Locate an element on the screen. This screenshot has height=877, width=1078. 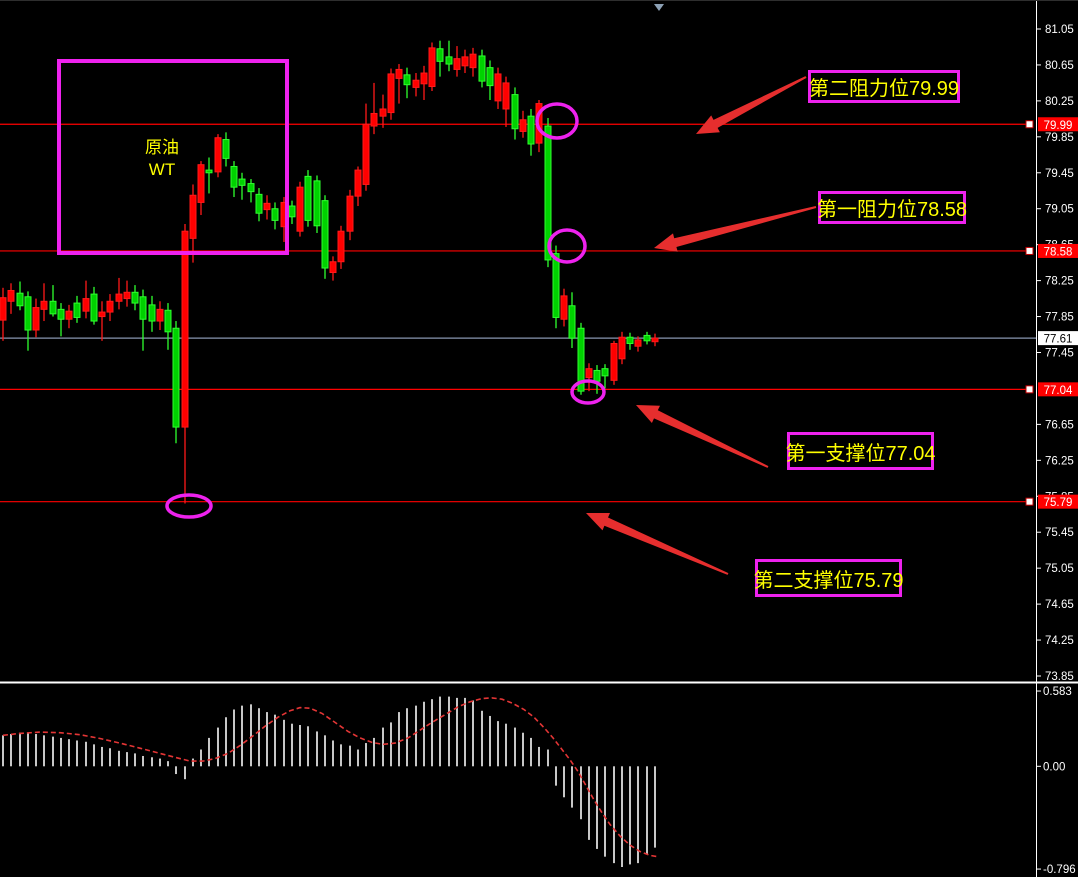
current-price-badge is located at coordinates (1058, 338).